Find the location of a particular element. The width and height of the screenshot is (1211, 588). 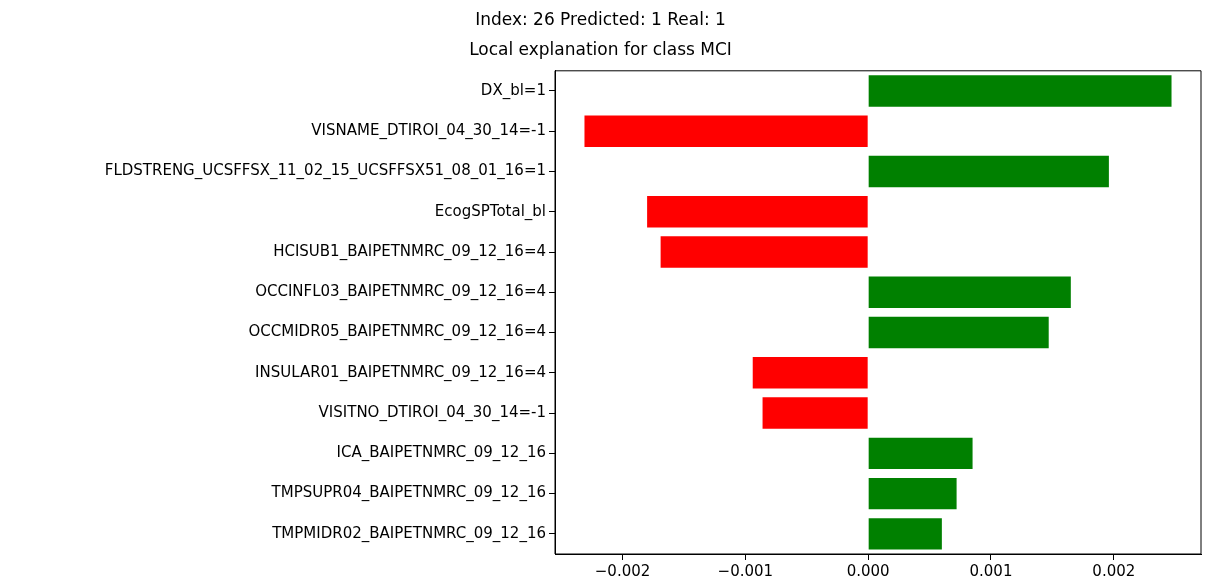

x-tick-label: −0.001 is located at coordinates (745, 570).